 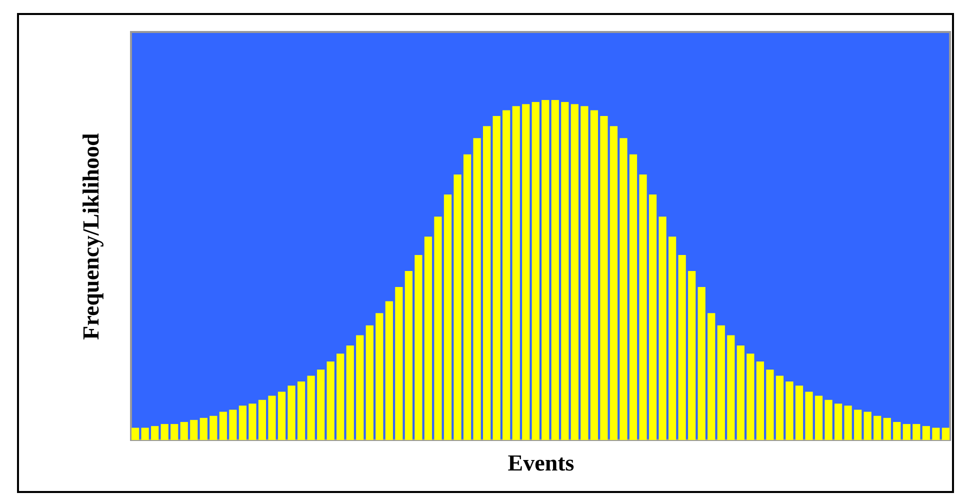 I want to click on x-axis-title: Events, so click(x=541, y=463).